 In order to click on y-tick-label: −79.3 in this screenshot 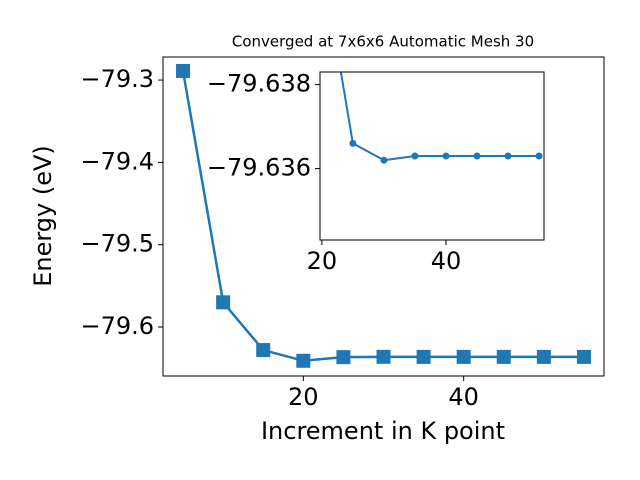, I will do `click(117, 79)`.